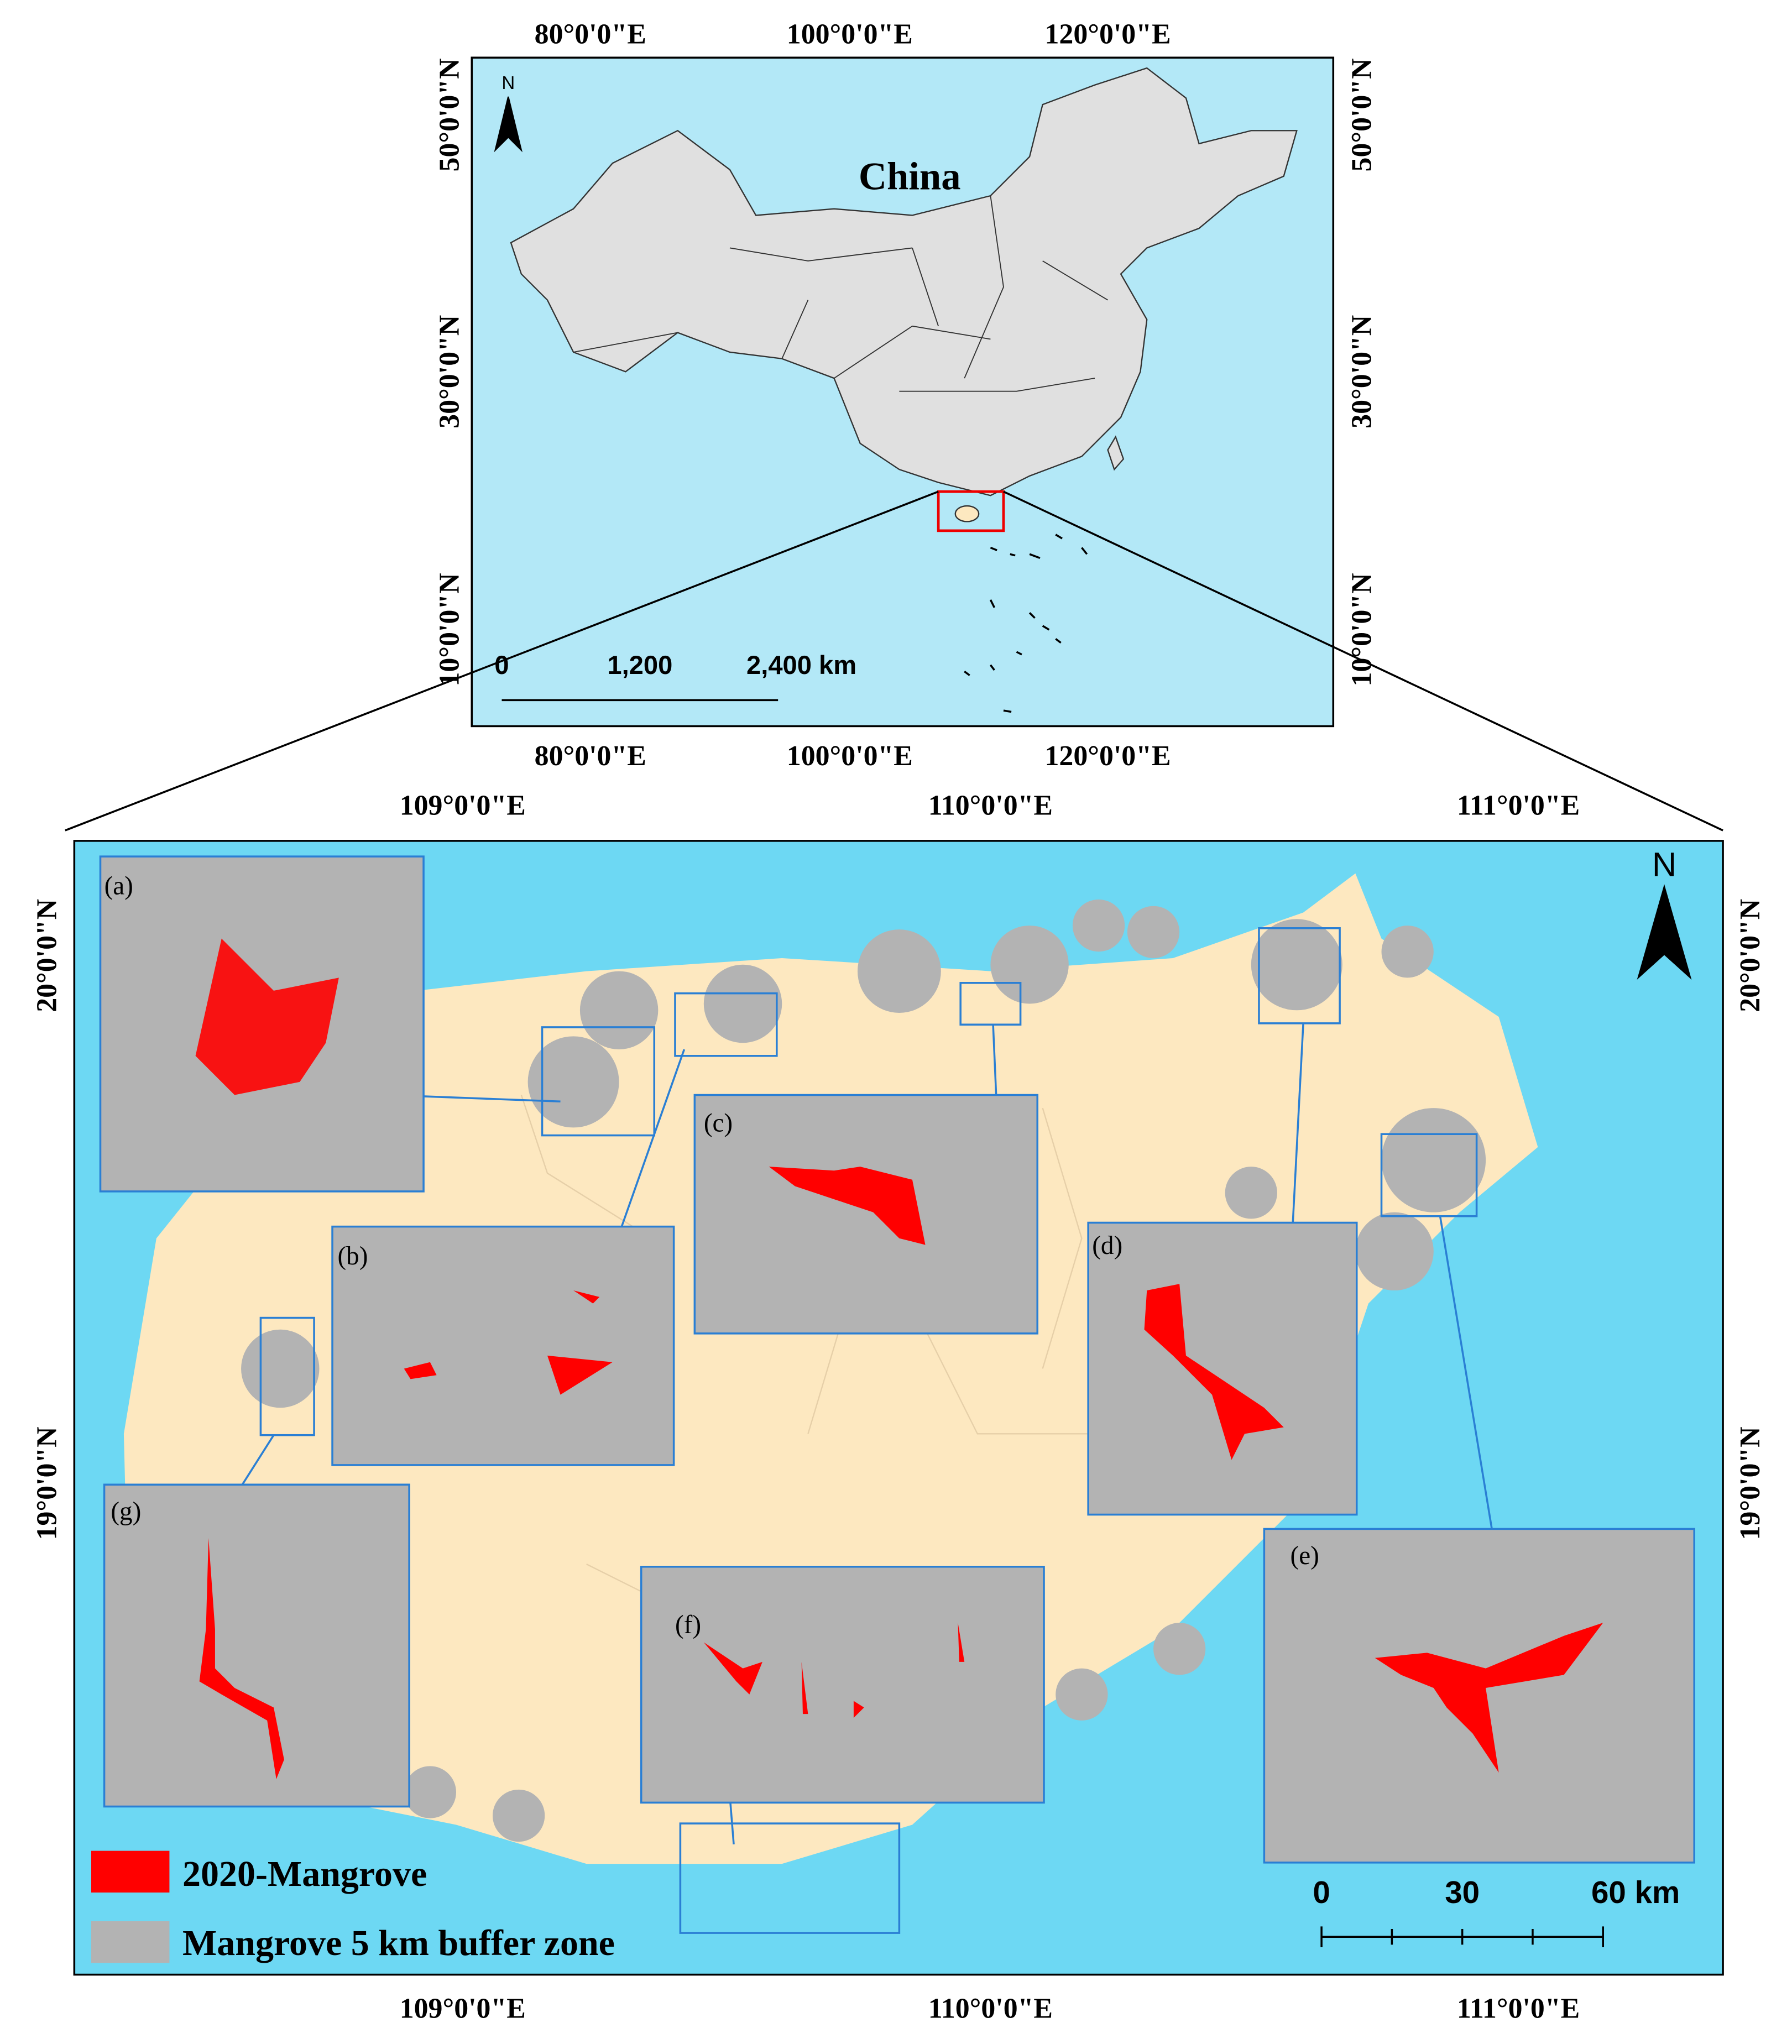  I want to click on overview-north-arrow, so click(509, 124).